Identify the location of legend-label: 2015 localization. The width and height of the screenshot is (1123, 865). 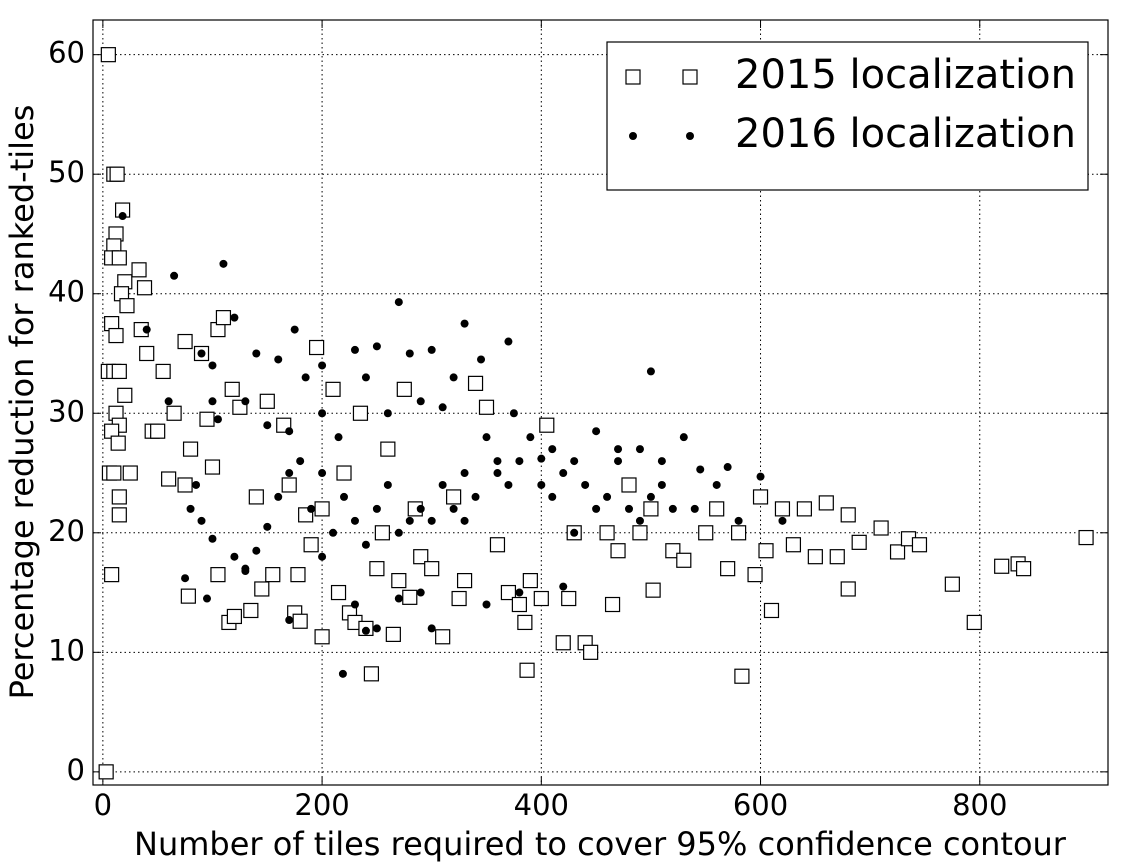
(905, 75).